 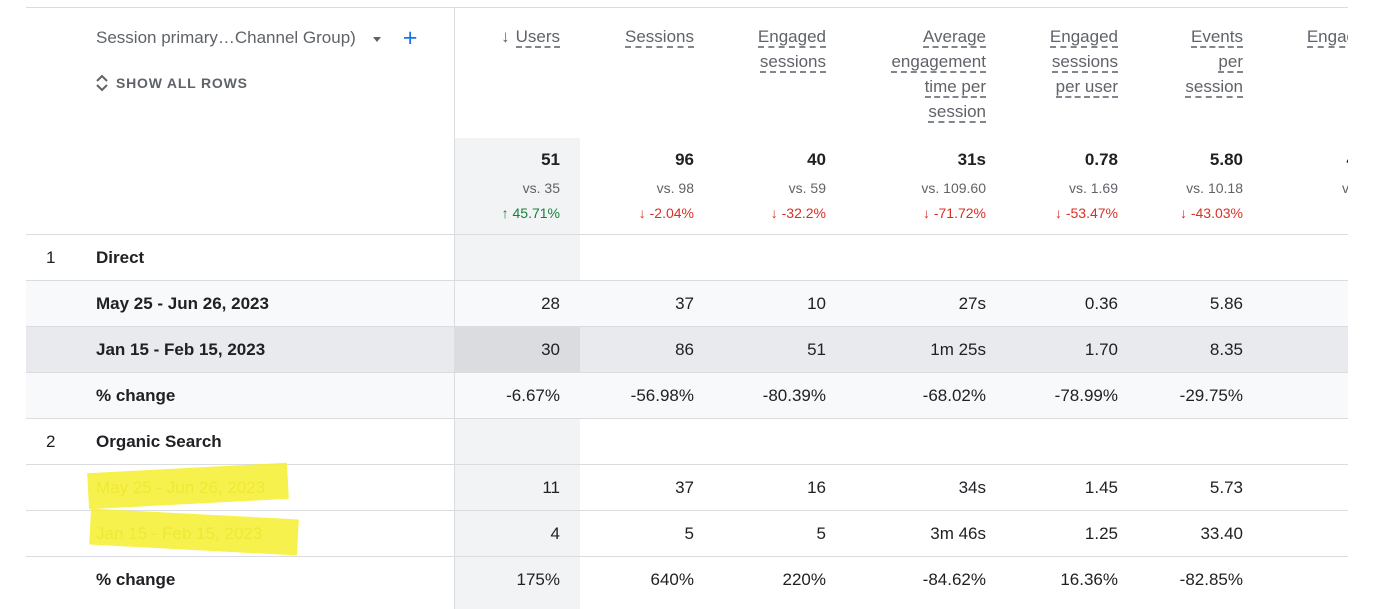 I want to click on table-cell: 30, so click(x=550, y=349).